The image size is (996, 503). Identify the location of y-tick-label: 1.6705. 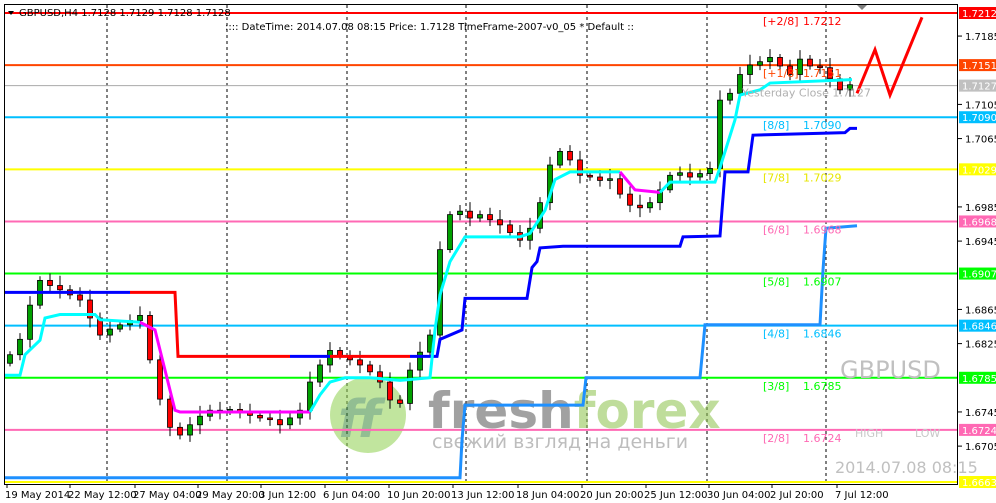
(980, 447).